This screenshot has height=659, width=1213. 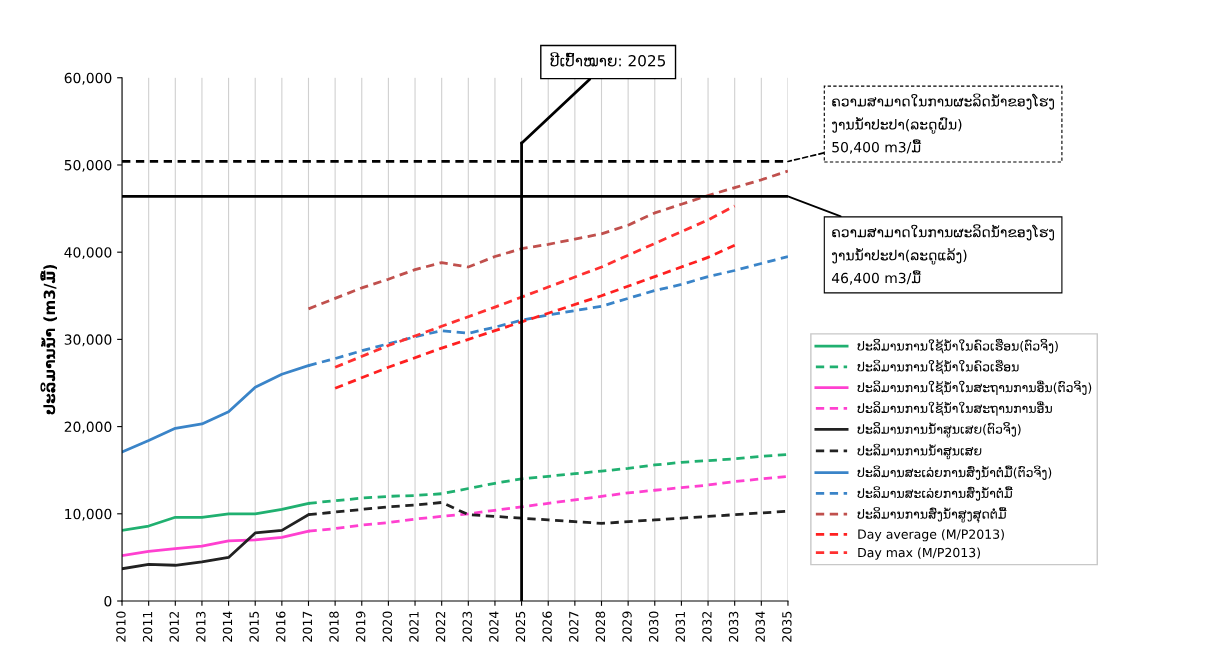 What do you see at coordinates (608, 59) in the screenshot?
I see `ref-line-label: ປີເປົ້າໝາຍ: 2025` at bounding box center [608, 59].